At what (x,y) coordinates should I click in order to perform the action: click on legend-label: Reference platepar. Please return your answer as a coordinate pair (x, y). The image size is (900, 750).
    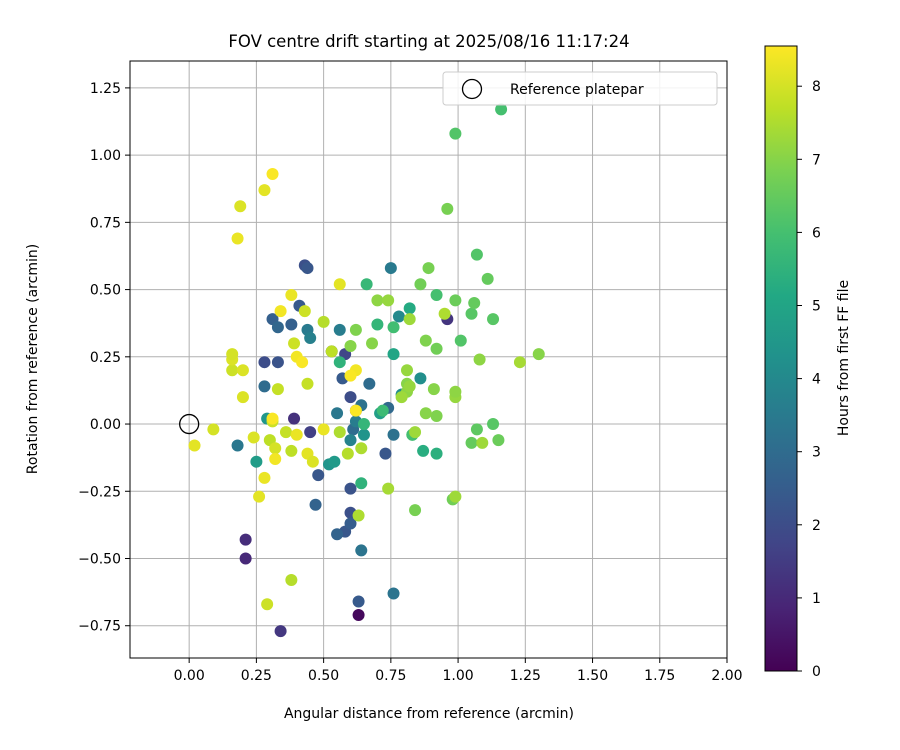
    Looking at the image, I should click on (577, 90).